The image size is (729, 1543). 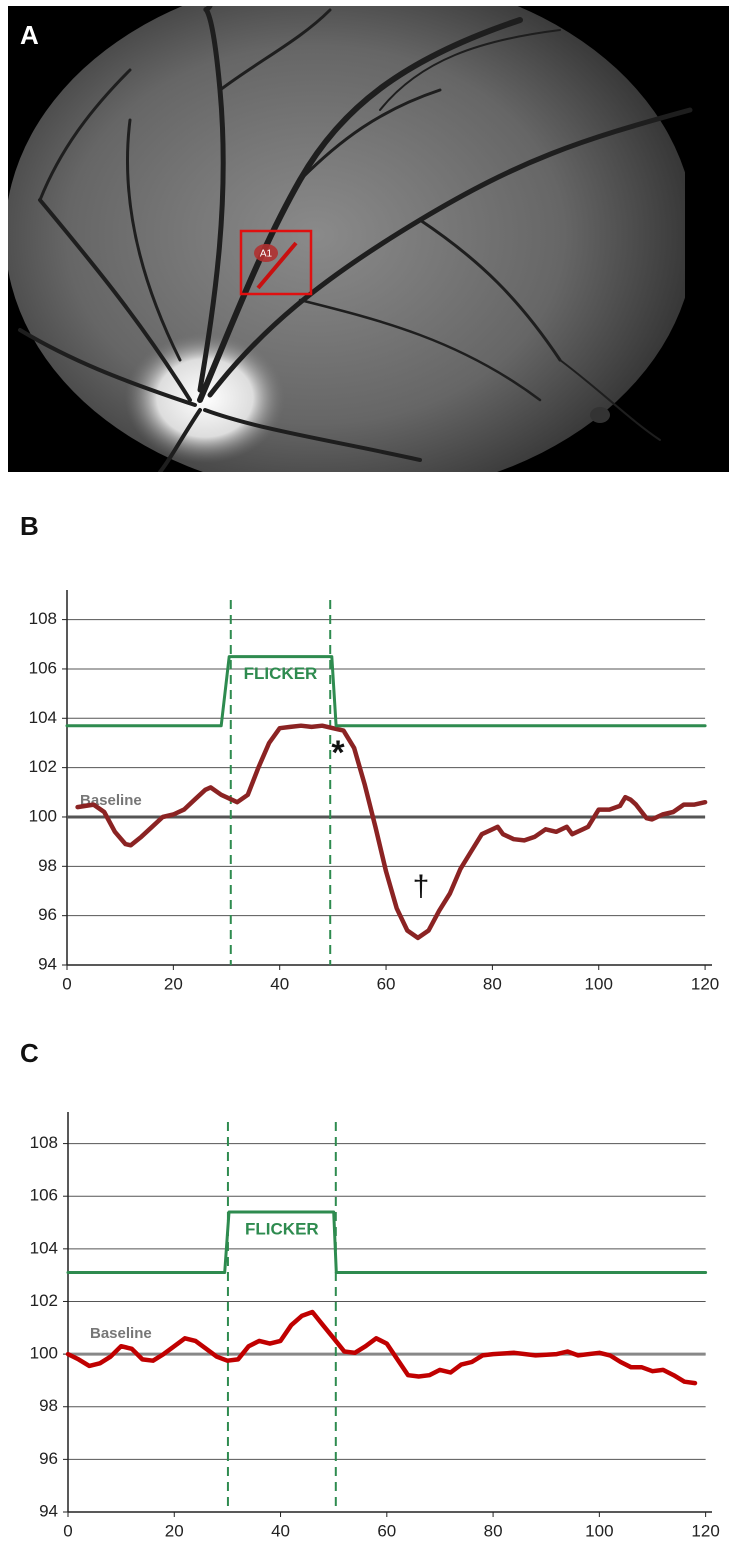 I want to click on panel-label: B, so click(x=29, y=526).